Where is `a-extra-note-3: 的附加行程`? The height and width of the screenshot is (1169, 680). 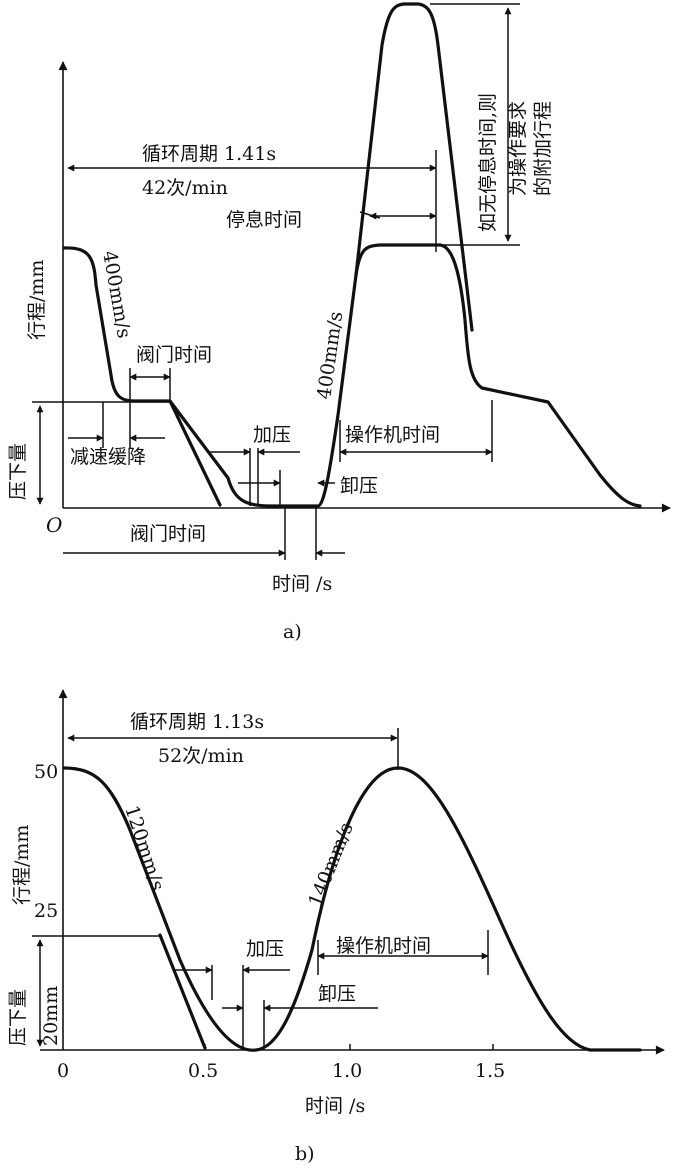 a-extra-note-3: 的附加行程 is located at coordinates (543, 148).